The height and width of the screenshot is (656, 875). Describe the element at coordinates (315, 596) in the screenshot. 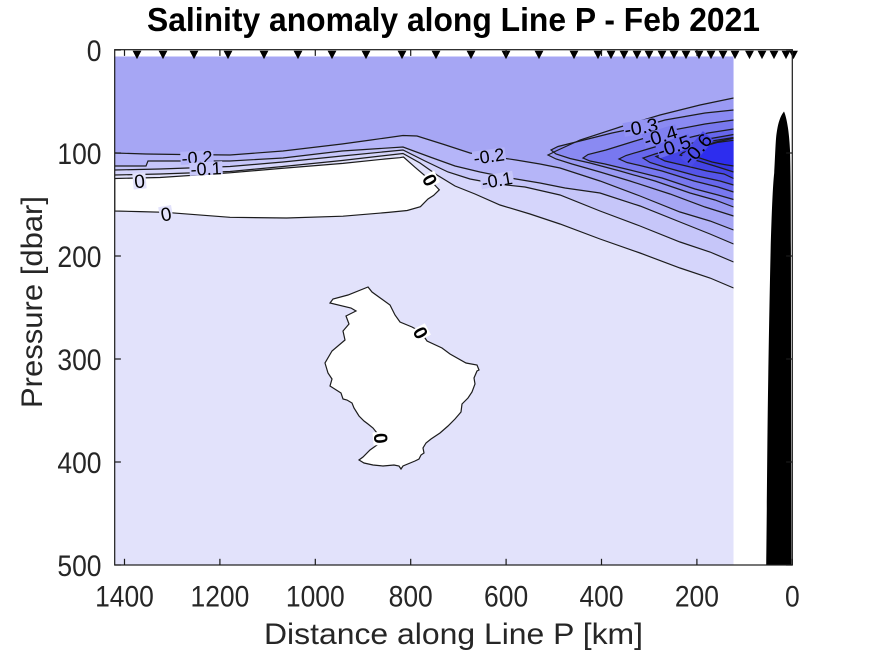

I see `svg-text: 1000` at that location.